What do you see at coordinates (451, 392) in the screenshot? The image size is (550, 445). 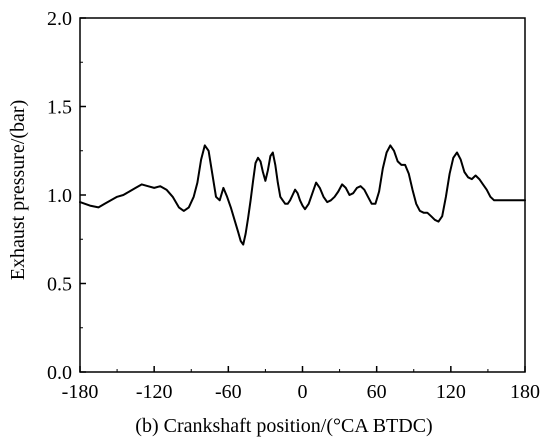 I see `x-tick-label: 120` at bounding box center [451, 392].